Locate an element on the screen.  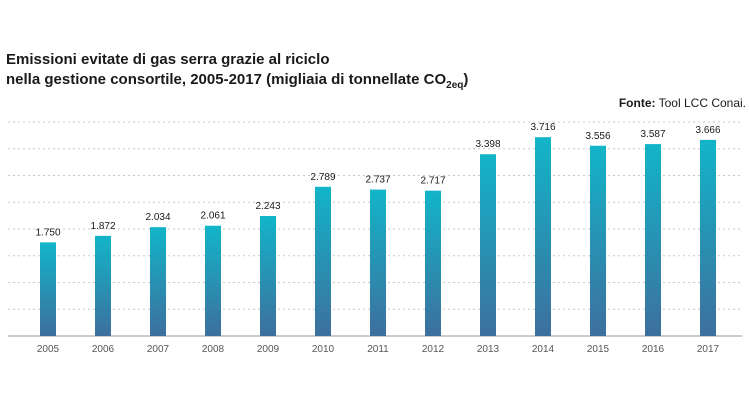
bar-2017 is located at coordinates (708, 237).